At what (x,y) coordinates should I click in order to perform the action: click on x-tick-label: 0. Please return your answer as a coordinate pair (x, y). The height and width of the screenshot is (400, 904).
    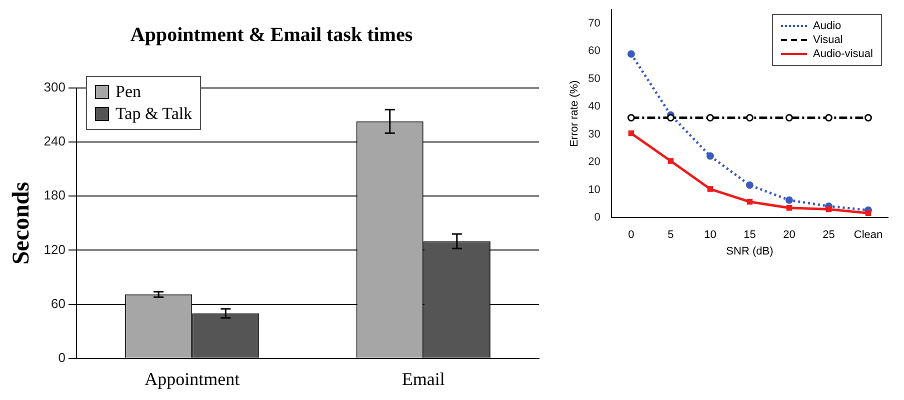
    Looking at the image, I should click on (631, 235).